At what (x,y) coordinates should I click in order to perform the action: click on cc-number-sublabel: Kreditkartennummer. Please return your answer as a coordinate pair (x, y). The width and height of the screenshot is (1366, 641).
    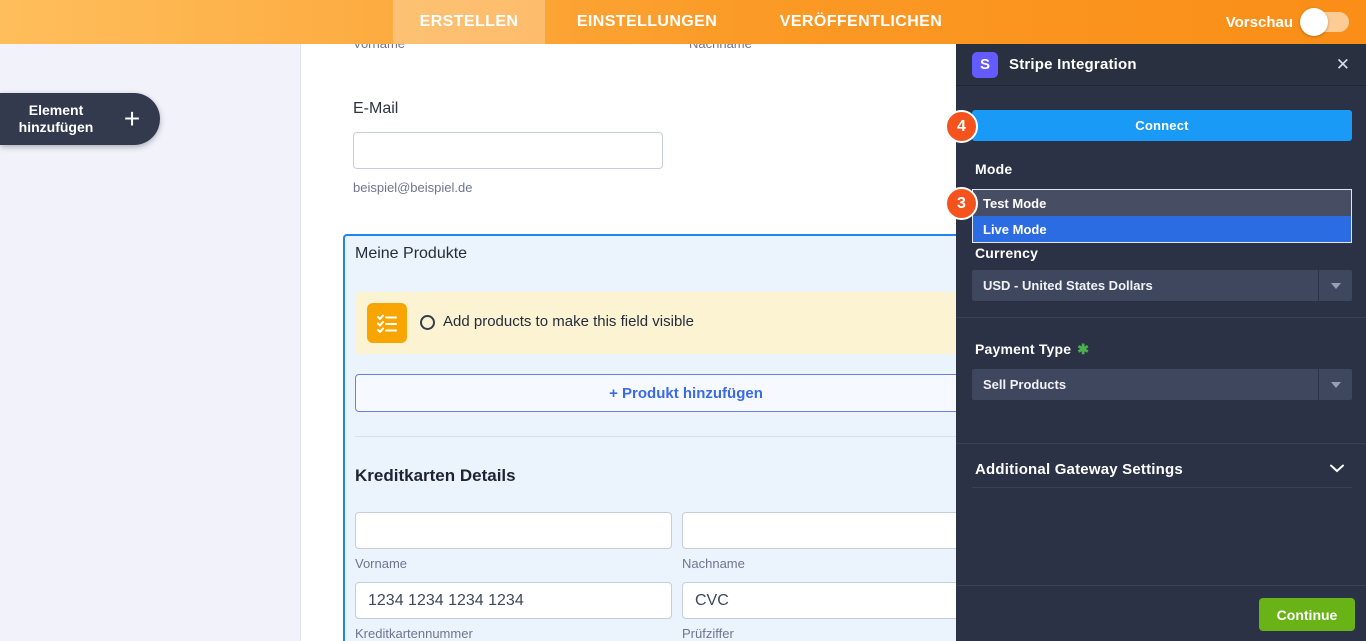
    Looking at the image, I should click on (414, 633).